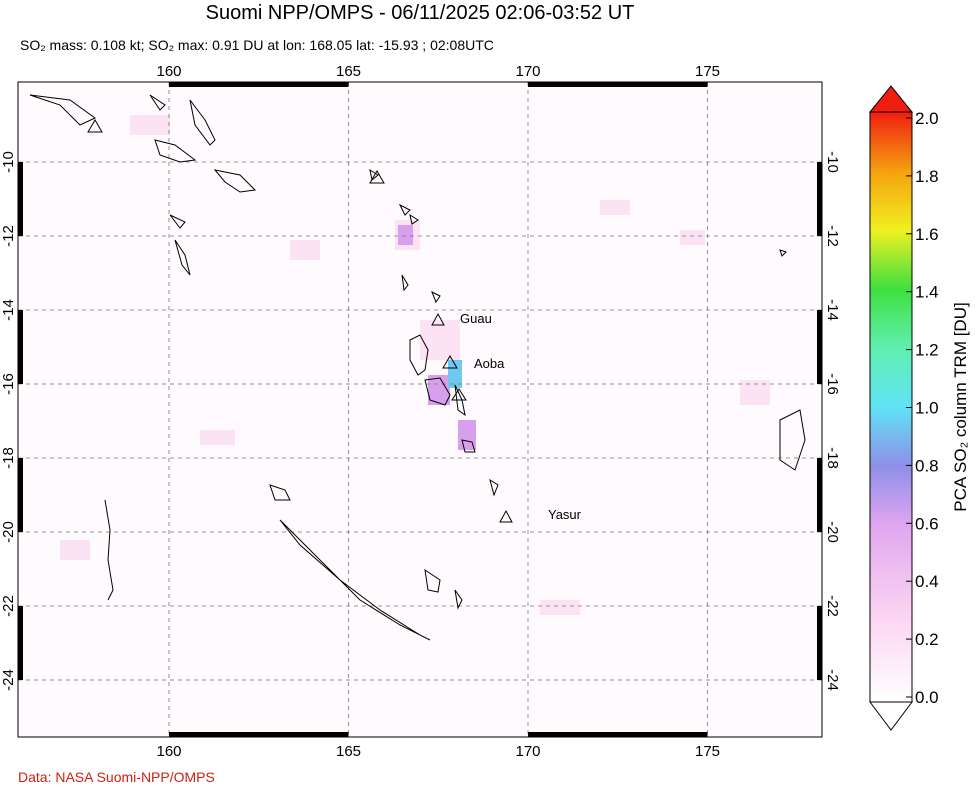 This screenshot has width=975, height=805. I want to click on volcano-label: Yasur, so click(565, 514).